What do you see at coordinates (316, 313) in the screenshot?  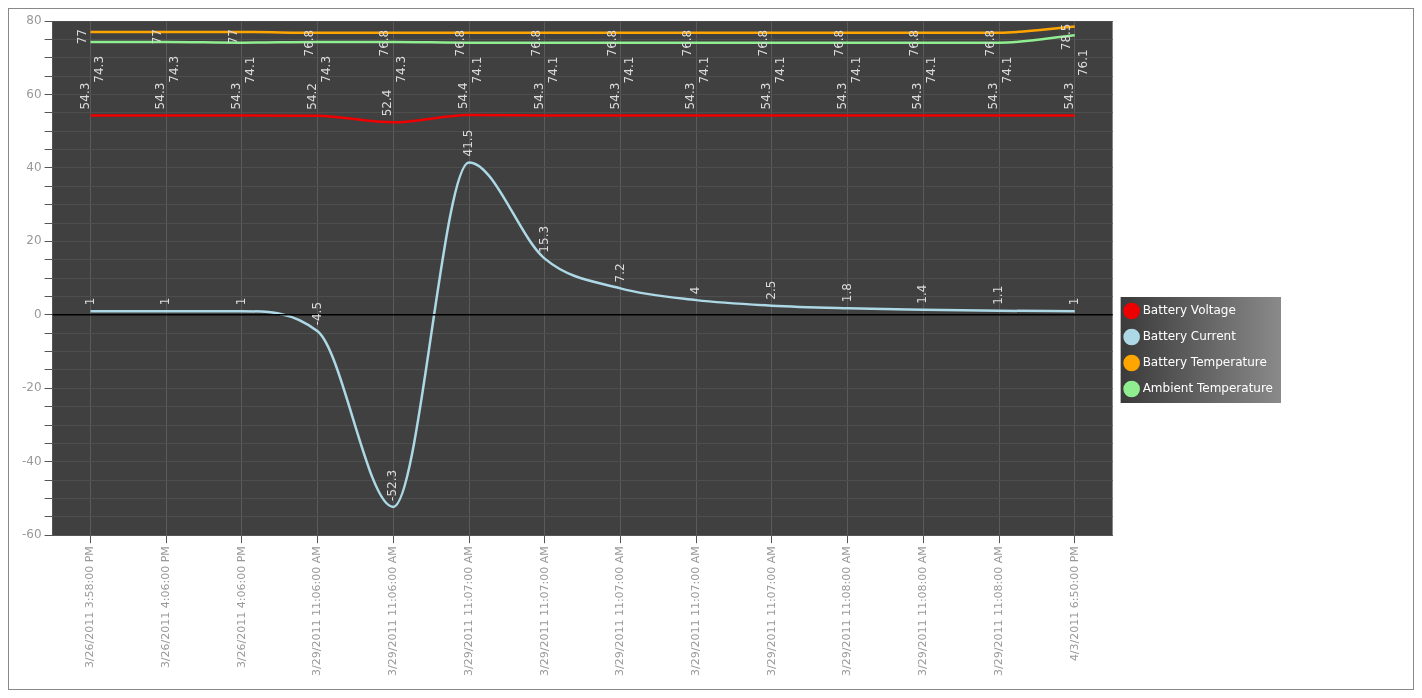 I see `data-label: -4.5` at bounding box center [316, 313].